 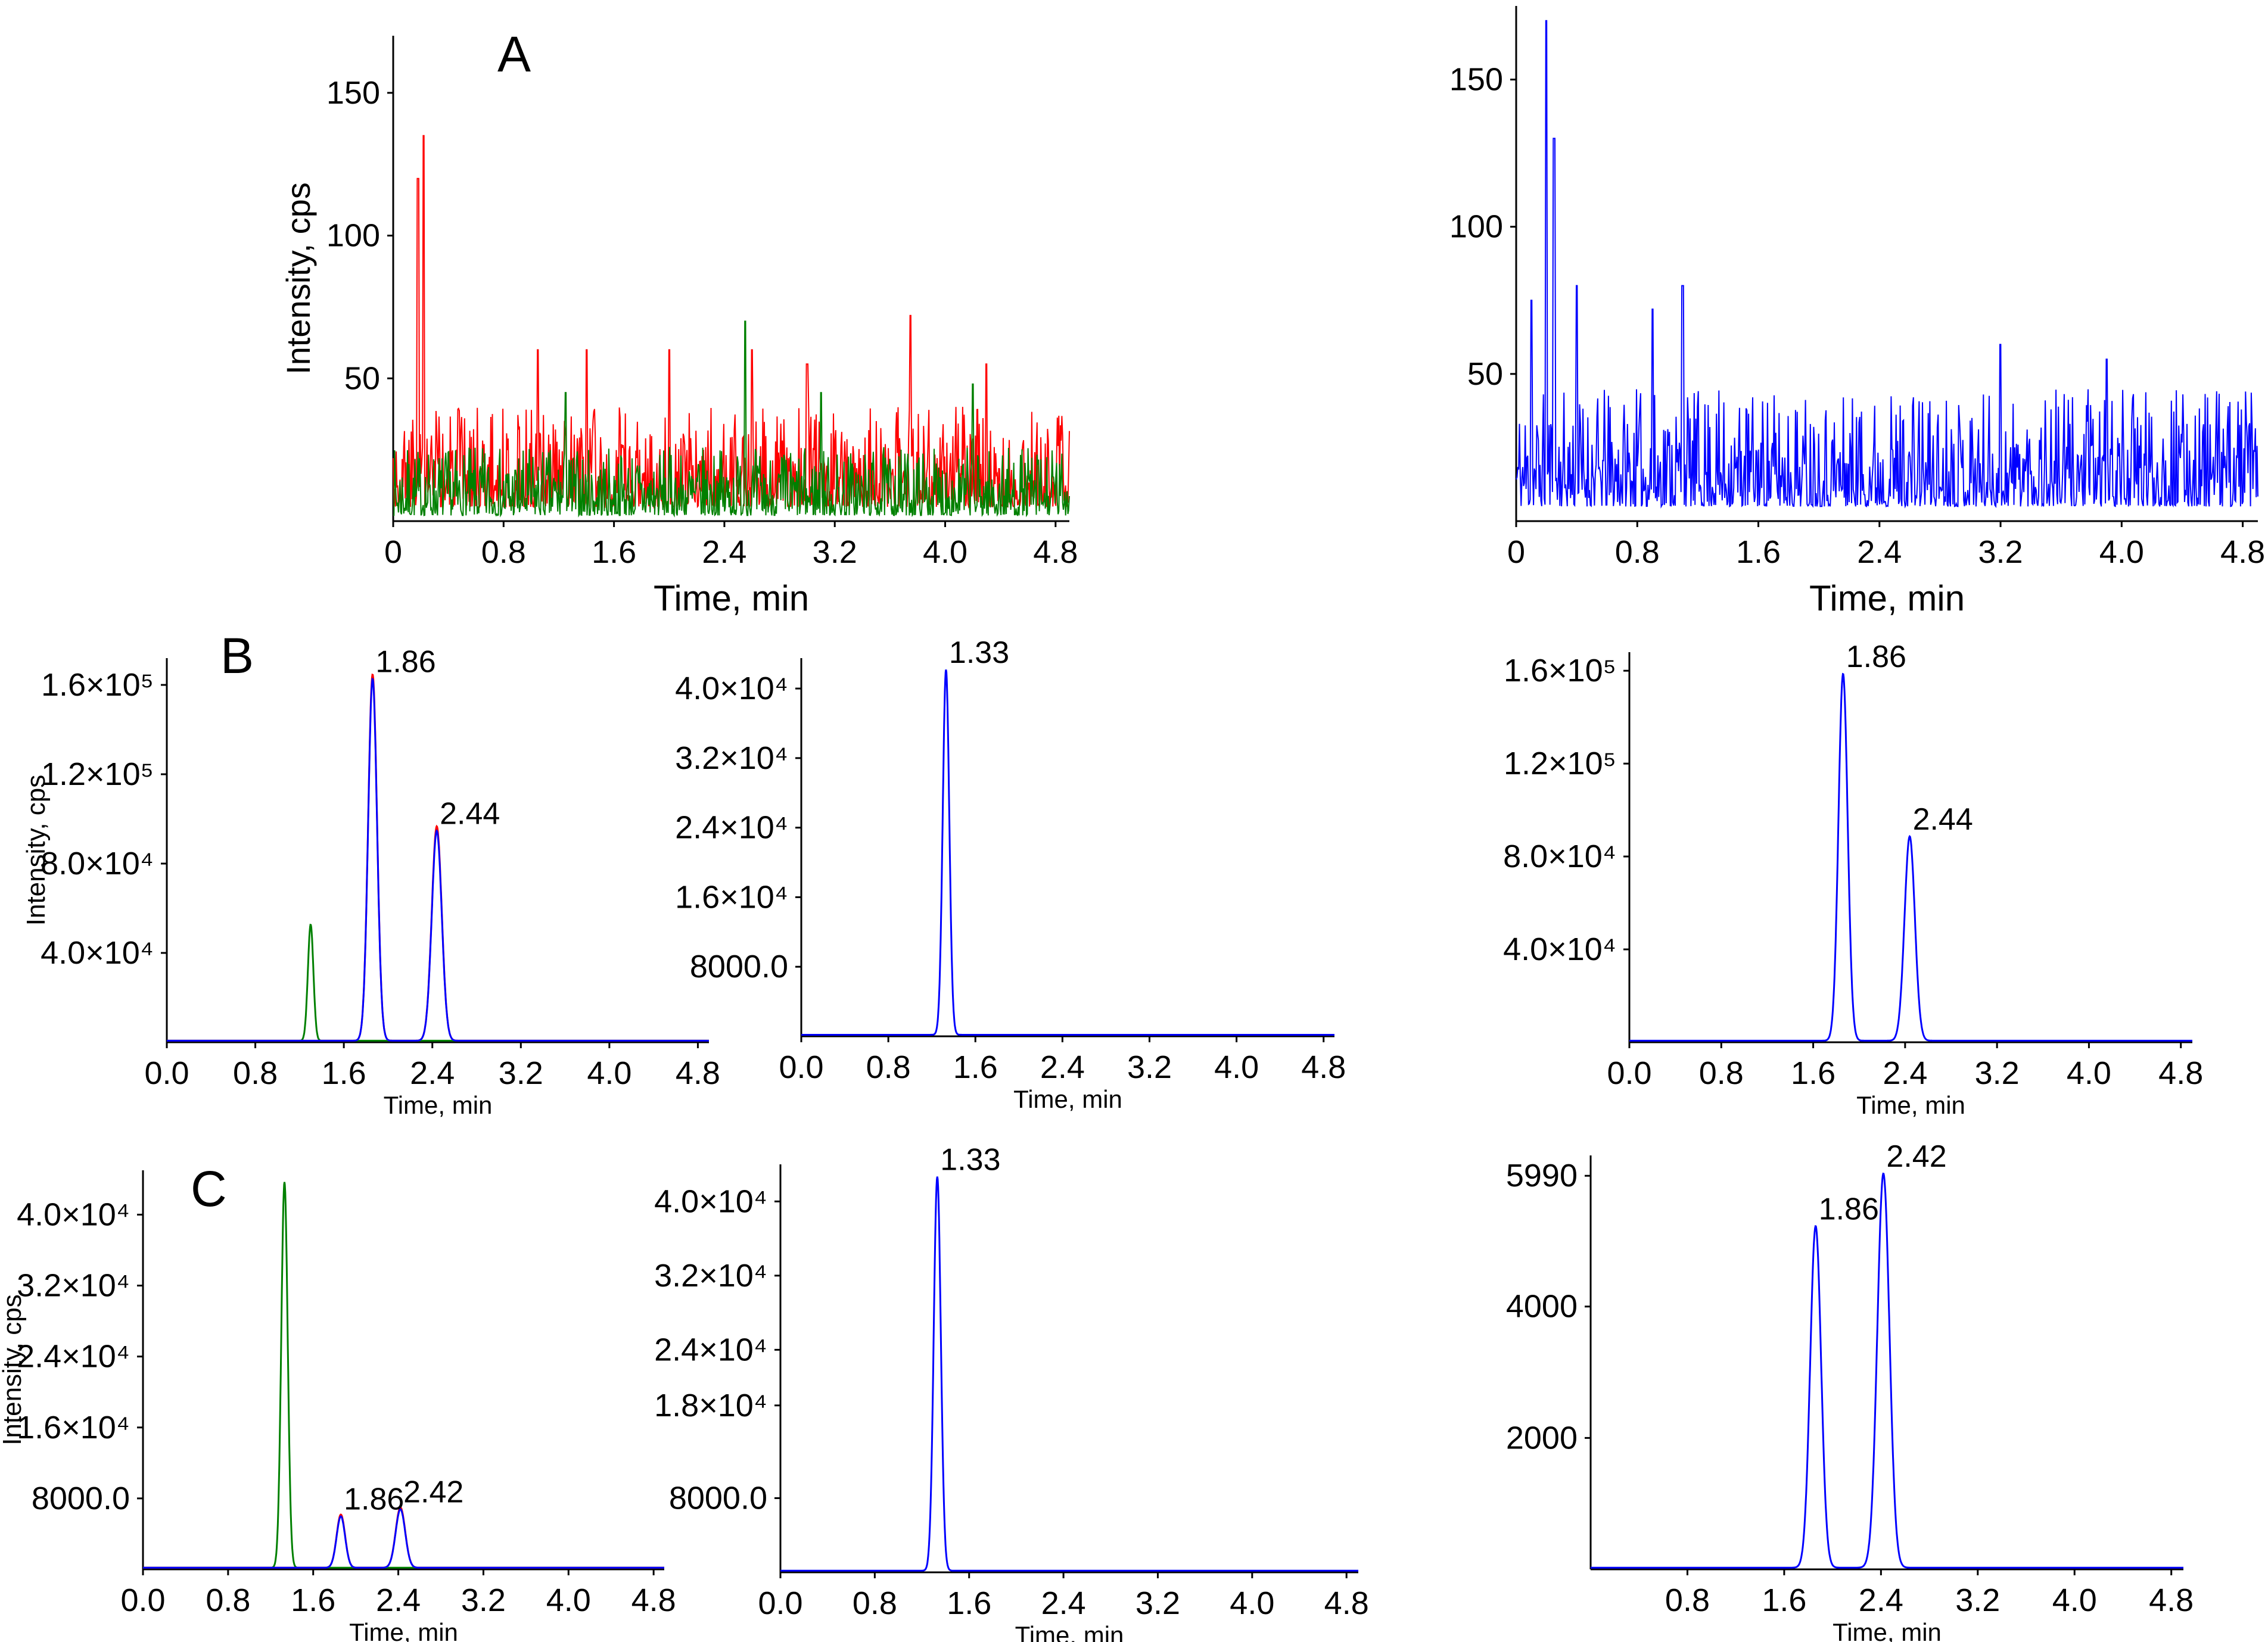 What do you see at coordinates (710, 1405) in the screenshot?
I see `y-tick-label: 1.8×10⁴` at bounding box center [710, 1405].